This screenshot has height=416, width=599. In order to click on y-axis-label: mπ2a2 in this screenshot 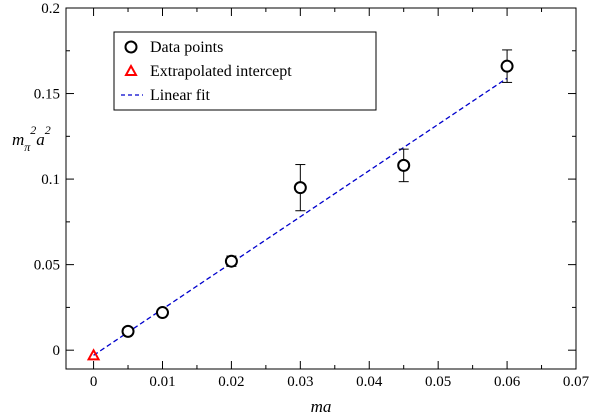, I will do `click(31, 138)`.